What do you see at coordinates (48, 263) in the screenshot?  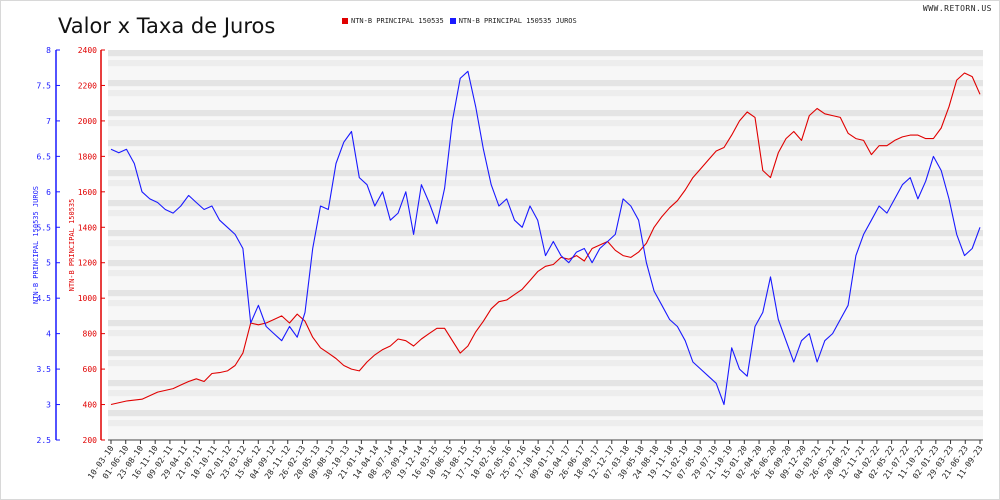 I see `left-tick-label: 5` at bounding box center [48, 263].